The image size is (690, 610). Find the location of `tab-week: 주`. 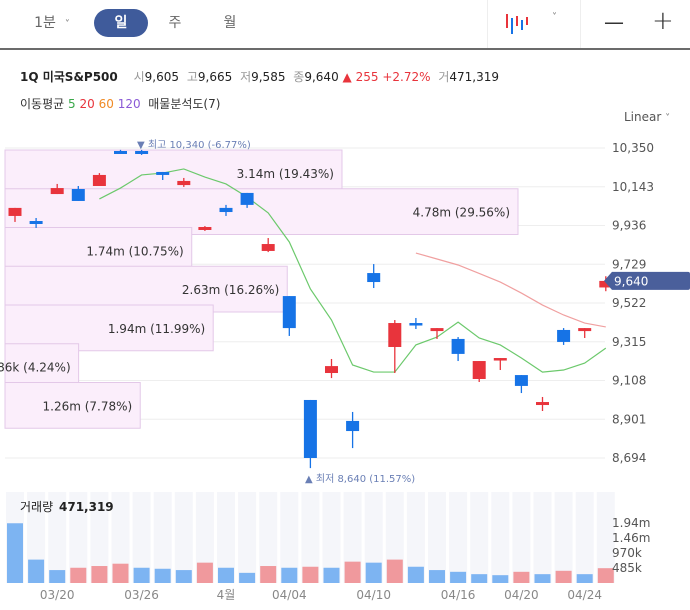

tab-week: 주 is located at coordinates (175, 23).